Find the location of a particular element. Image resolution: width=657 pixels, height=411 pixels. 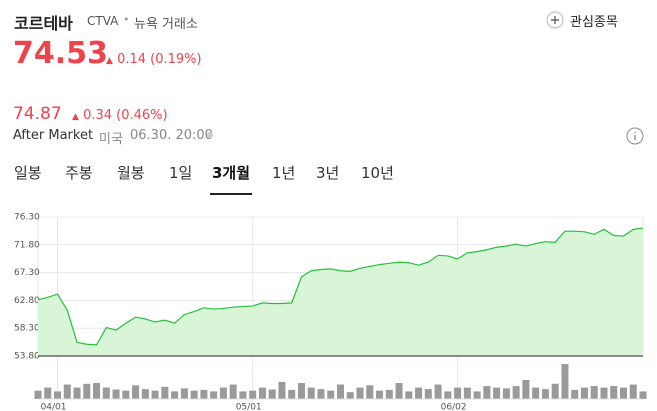

tab: 1년 is located at coordinates (284, 173).